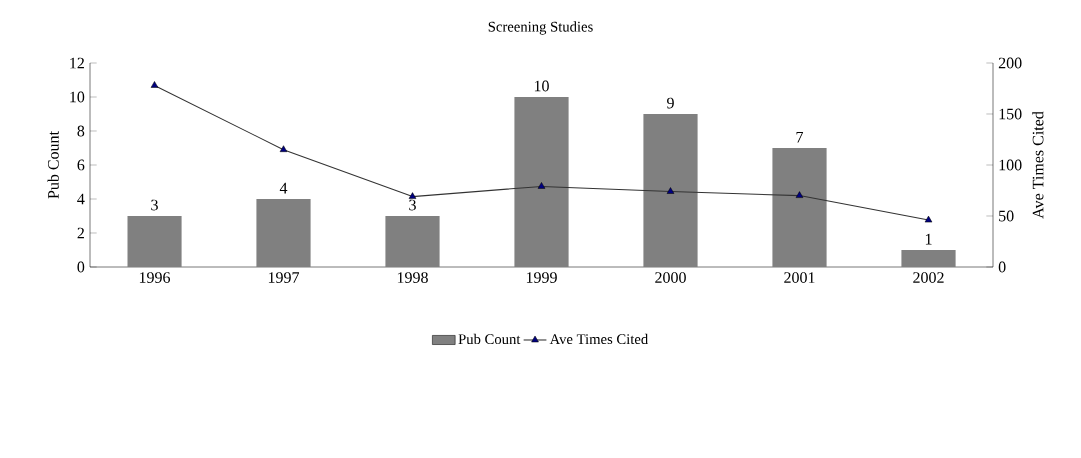 This screenshot has height=458, width=1081. I want to click on data-label: 7, so click(800, 137).